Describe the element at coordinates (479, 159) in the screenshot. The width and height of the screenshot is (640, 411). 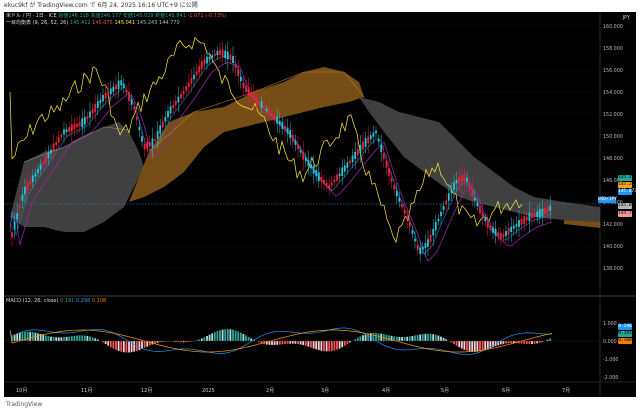
I see `kumo-cloud-bearish` at that location.